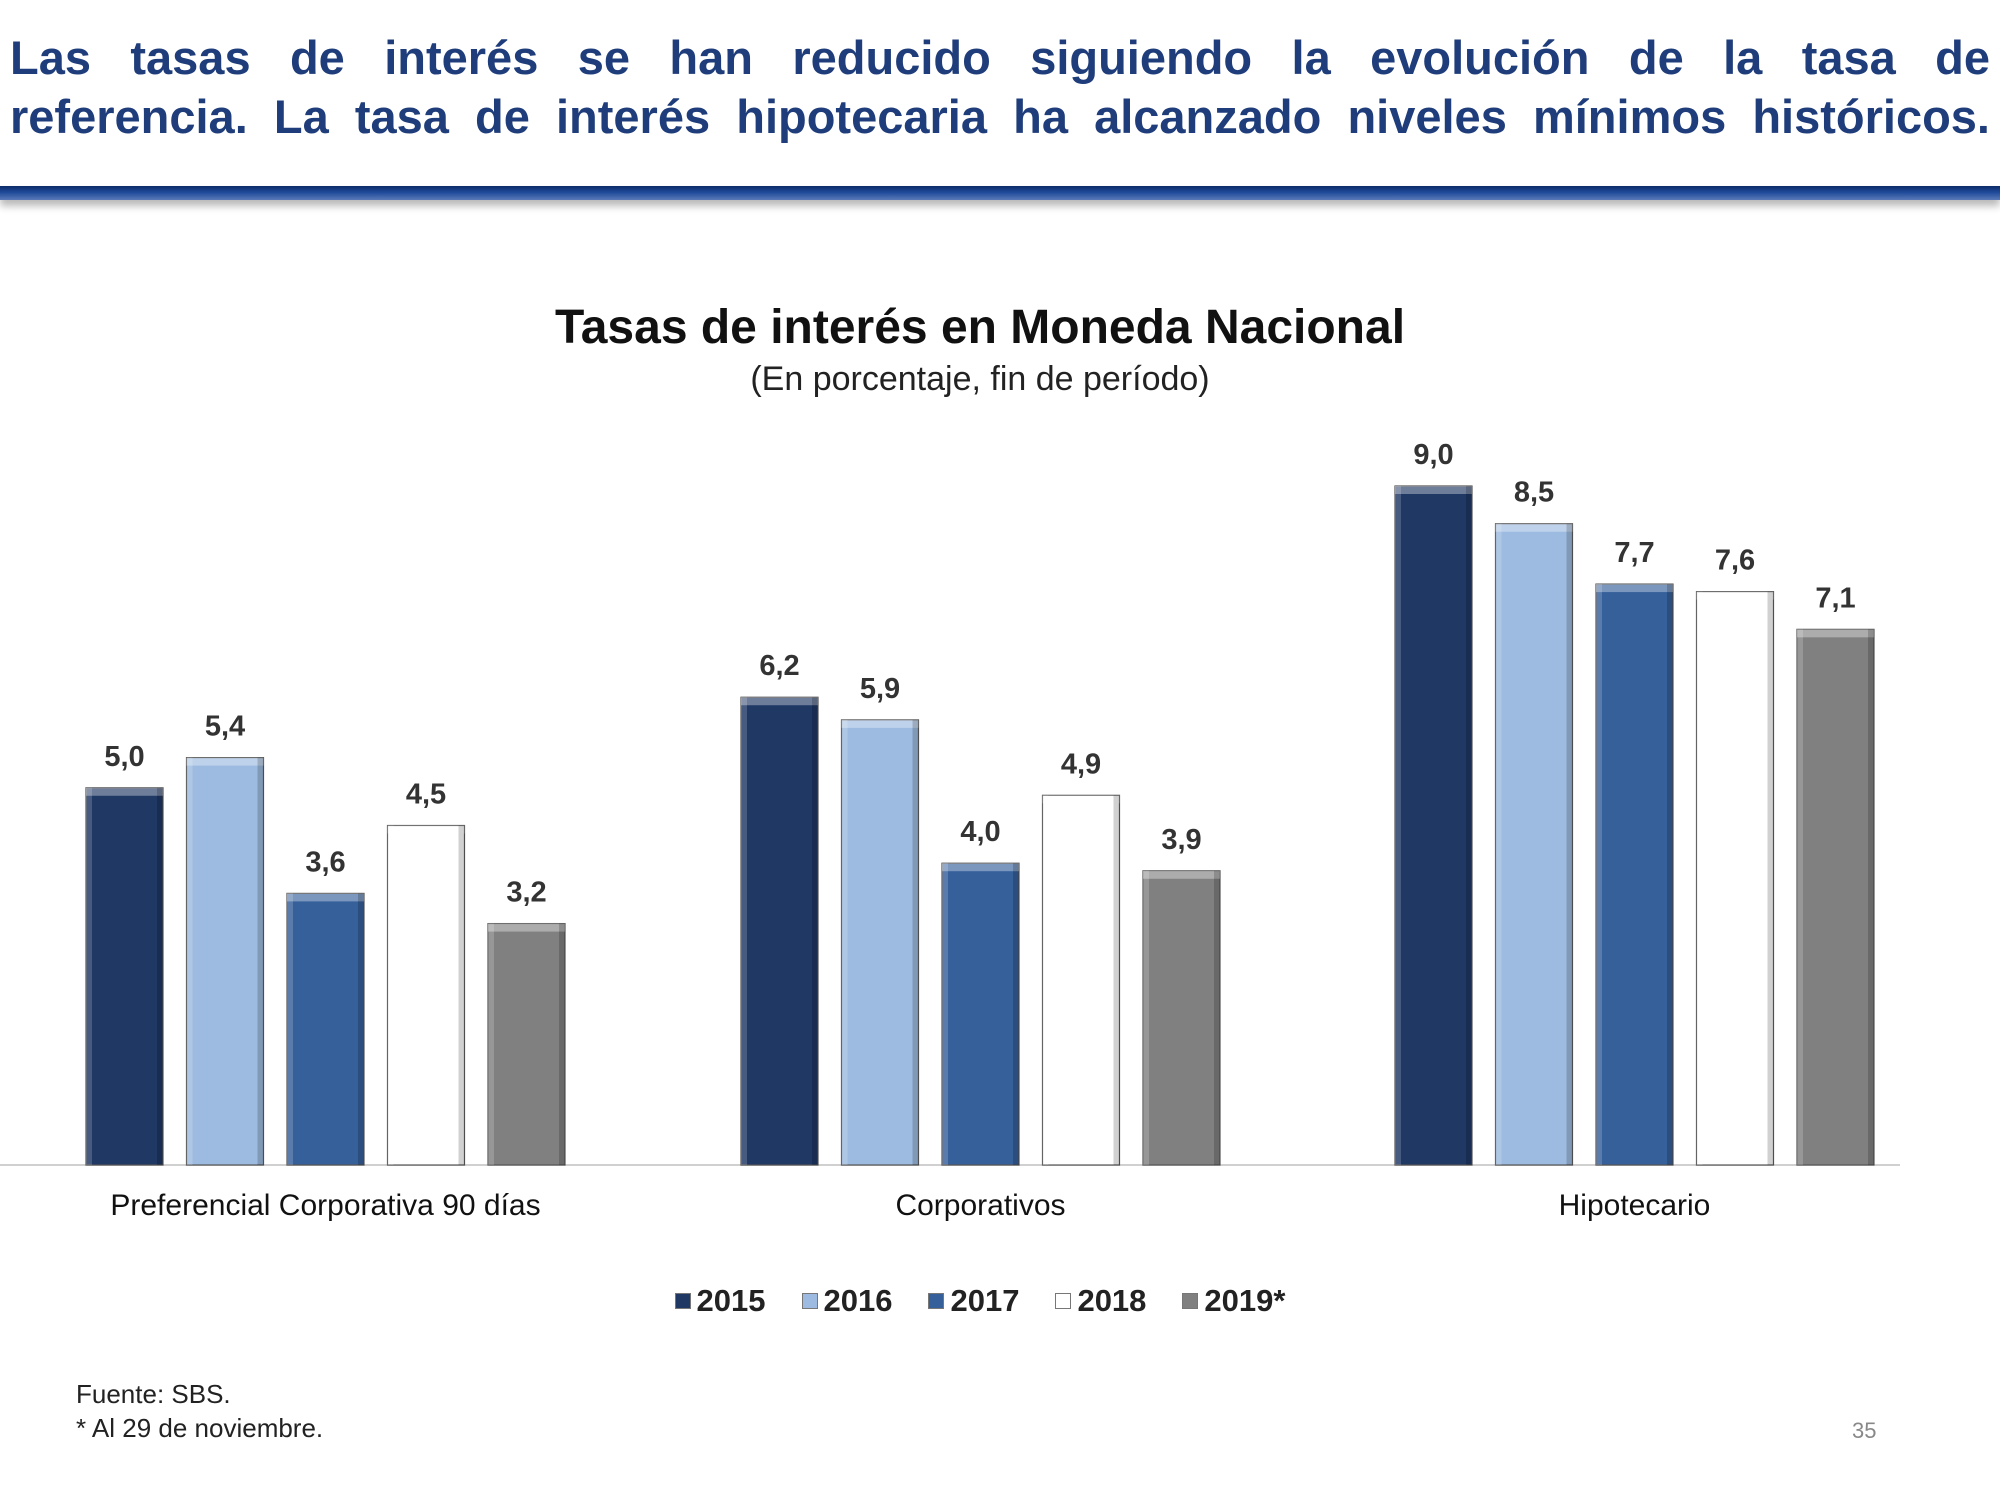 This screenshot has height=1500, width=2000. What do you see at coordinates (880, 689) in the screenshot?
I see `data-label: 5,9` at bounding box center [880, 689].